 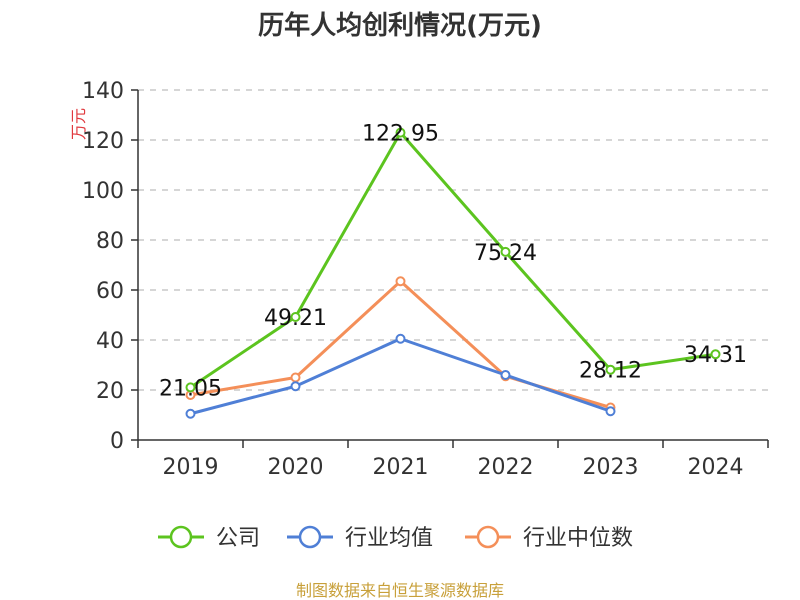 I want to click on legend: 公司 行业均值 行业中位数, so click(x=395, y=538).